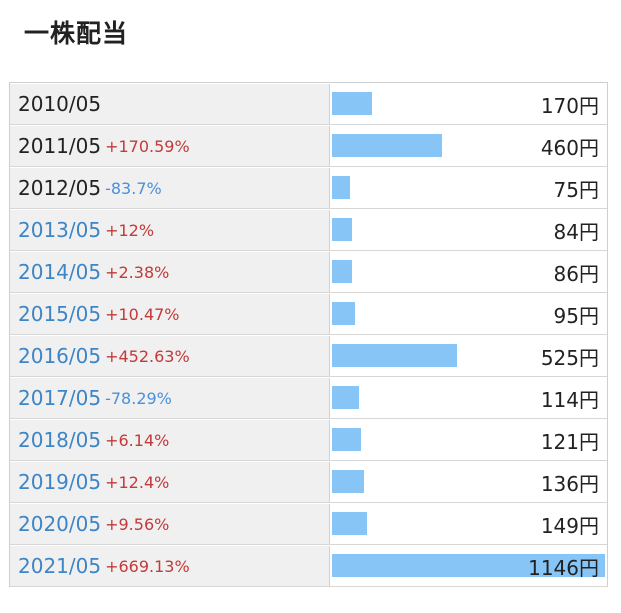 This screenshot has height=613, width=621. What do you see at coordinates (576, 273) in the screenshot?
I see `dividend-value: 86円` at bounding box center [576, 273].